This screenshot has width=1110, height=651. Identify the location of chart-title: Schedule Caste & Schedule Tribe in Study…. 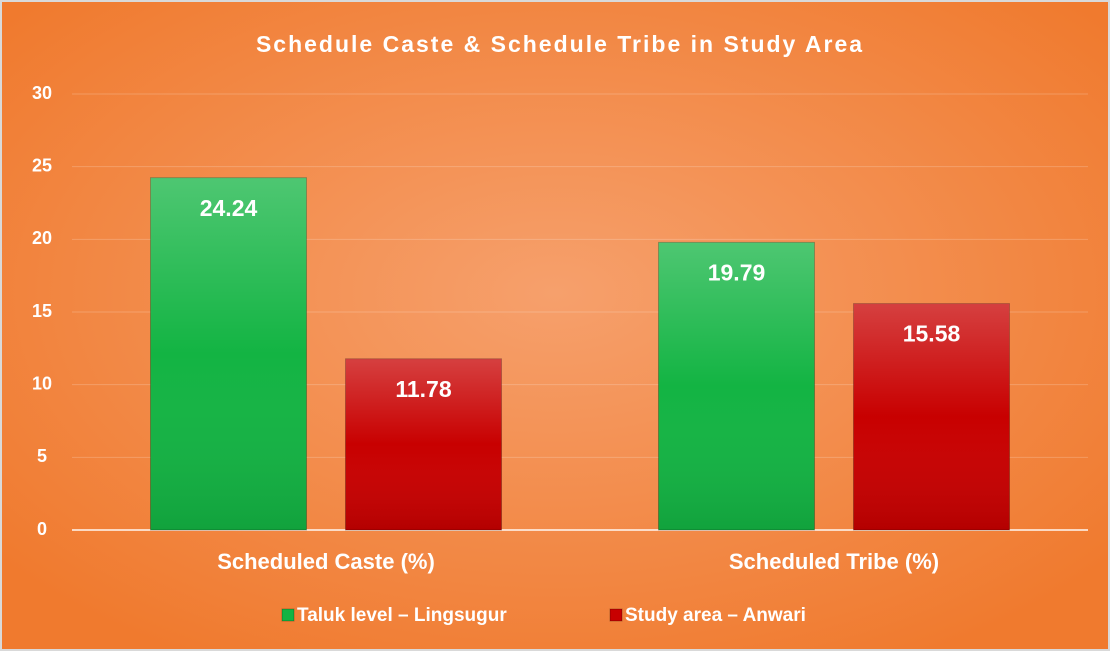
(560, 44).